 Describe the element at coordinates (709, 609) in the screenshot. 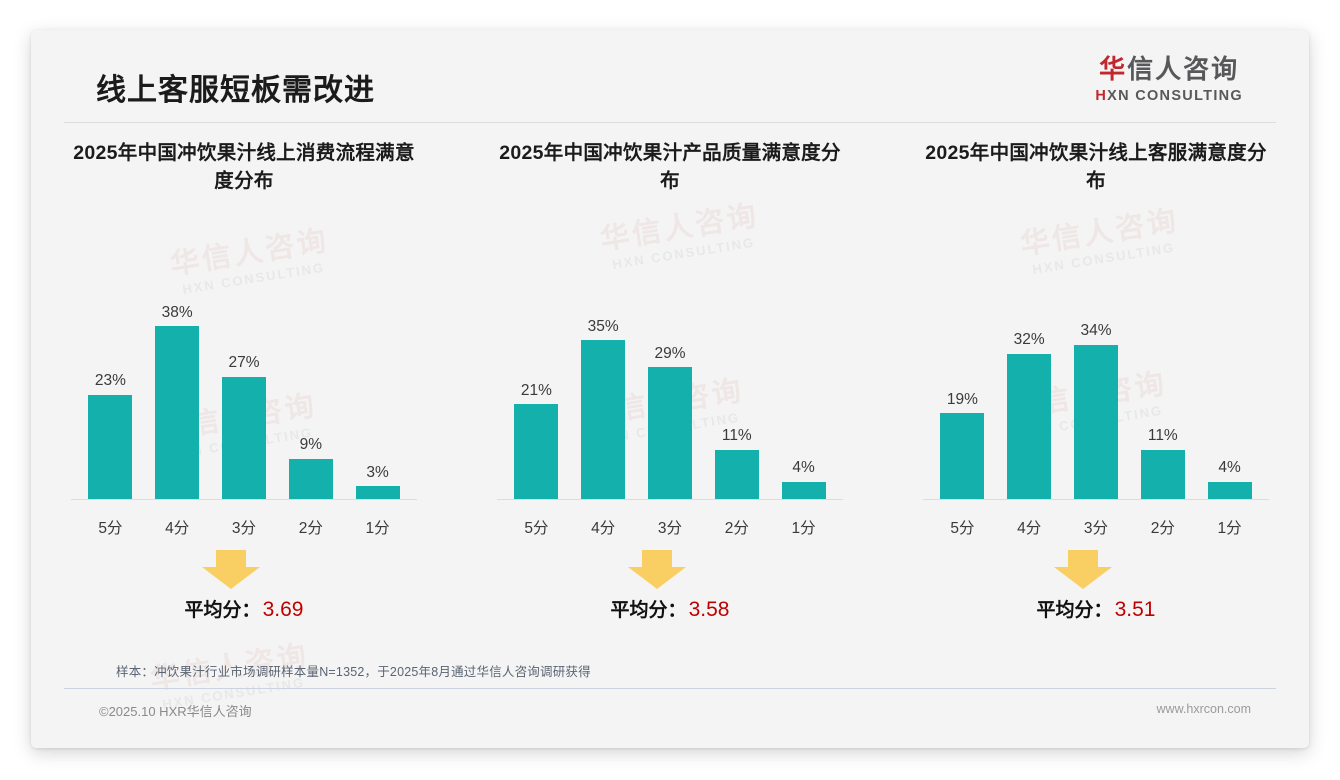

I see `average-score-value: 3.58` at that location.